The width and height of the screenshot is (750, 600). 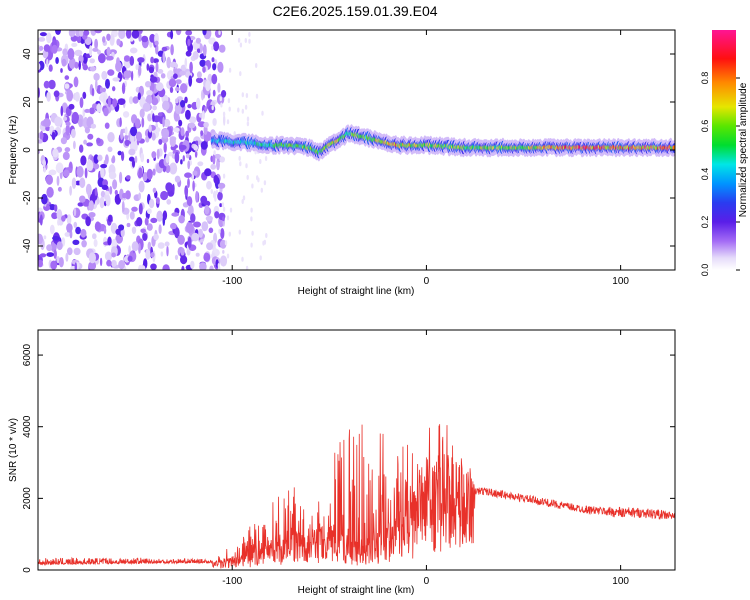 What do you see at coordinates (27, 498) in the screenshot?
I see `y-tick-label: 2000` at bounding box center [27, 498].